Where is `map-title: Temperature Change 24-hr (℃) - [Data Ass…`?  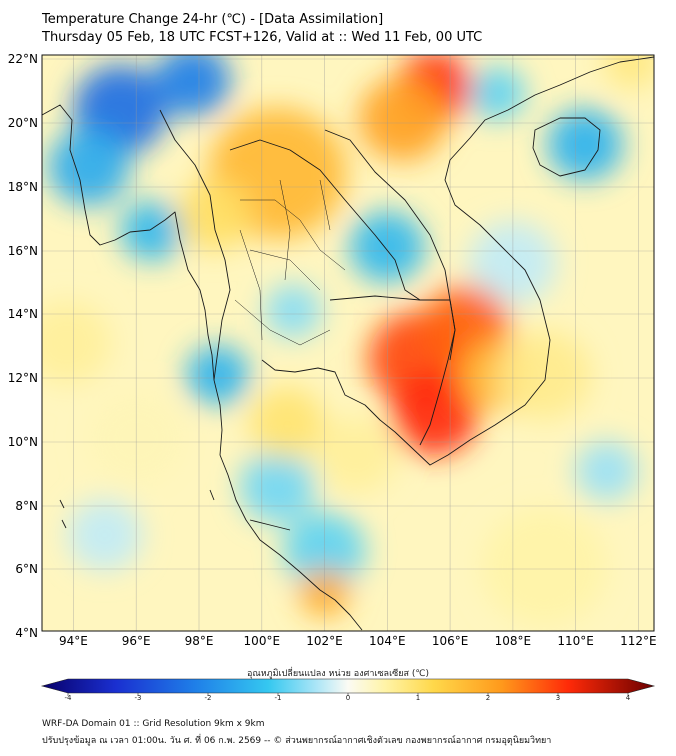
map-title: Temperature Change 24-hr (℃) - [Data Ass… is located at coordinates (213, 19).